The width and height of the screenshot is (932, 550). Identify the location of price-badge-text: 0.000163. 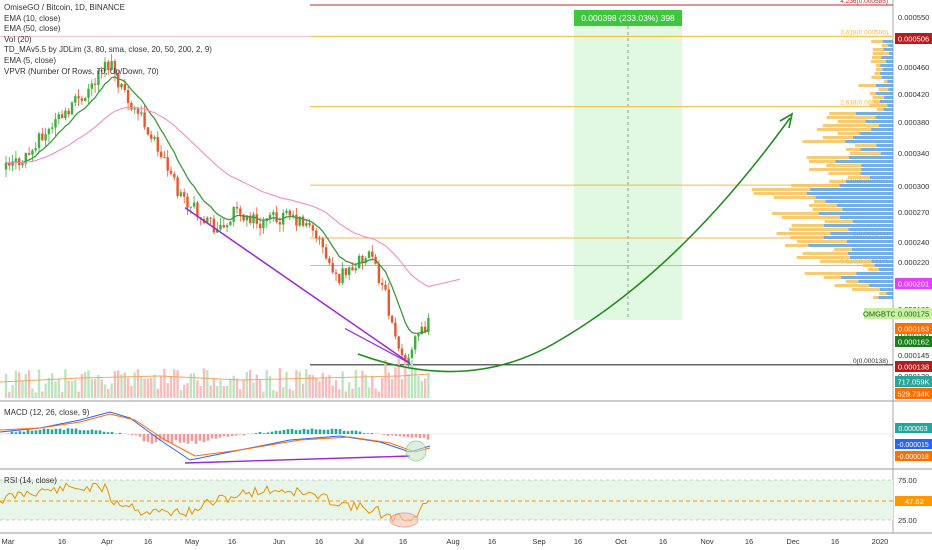
(913, 329).